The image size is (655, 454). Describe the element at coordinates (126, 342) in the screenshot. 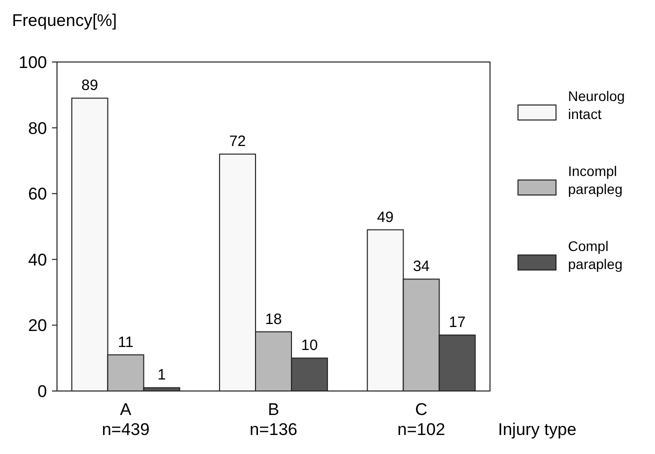

I see `data-label: 11` at that location.